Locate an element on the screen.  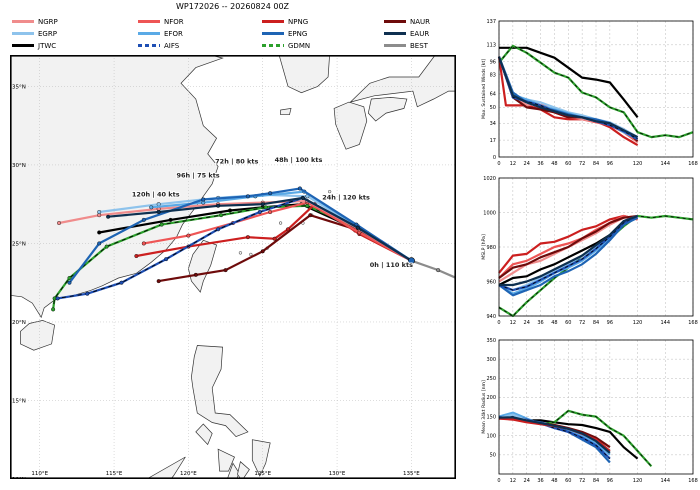
lat-tick-label: 30°N is located at coordinates (19, 166).